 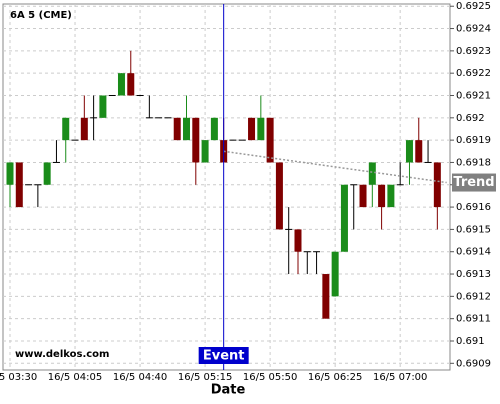 What do you see at coordinates (205, 377) in the screenshot?
I see `x-tick-label: 16/5 05:15` at bounding box center [205, 377].